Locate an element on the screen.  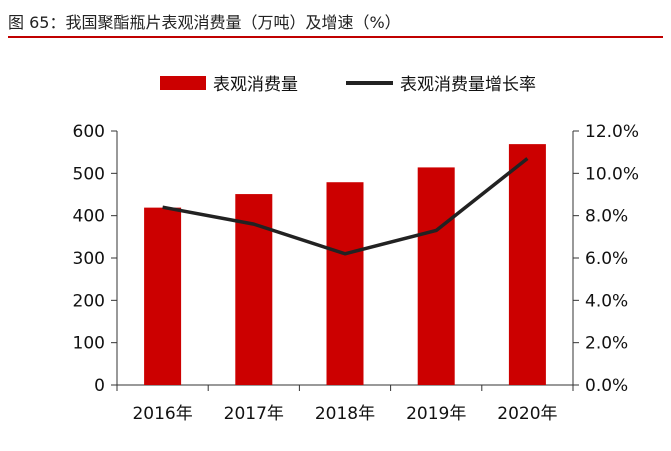
x-tick-label: 2016年 is located at coordinates (162, 414).